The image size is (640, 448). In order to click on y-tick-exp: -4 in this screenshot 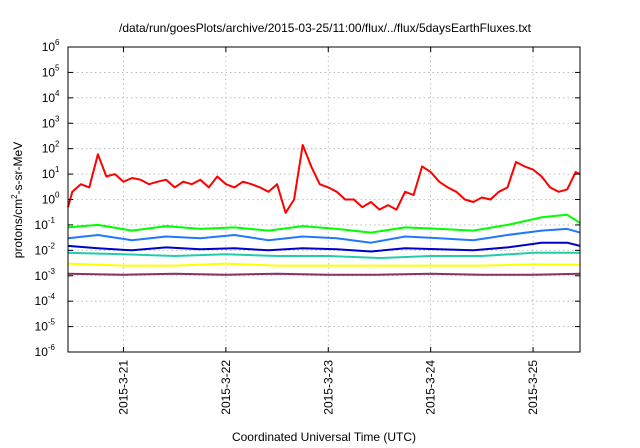, I will do `click(52, 296)`.